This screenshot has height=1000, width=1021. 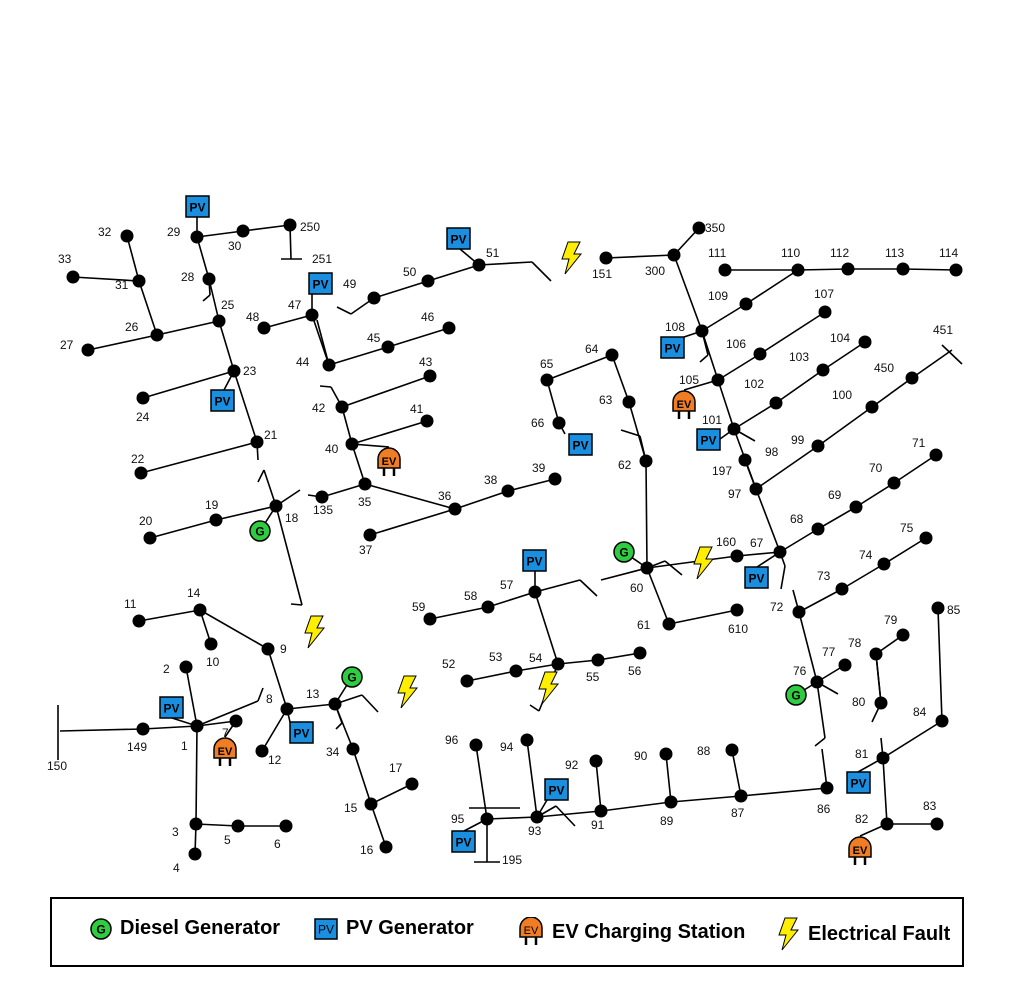 What do you see at coordinates (884, 368) in the screenshot?
I see `bus-label-450: 450` at bounding box center [884, 368].